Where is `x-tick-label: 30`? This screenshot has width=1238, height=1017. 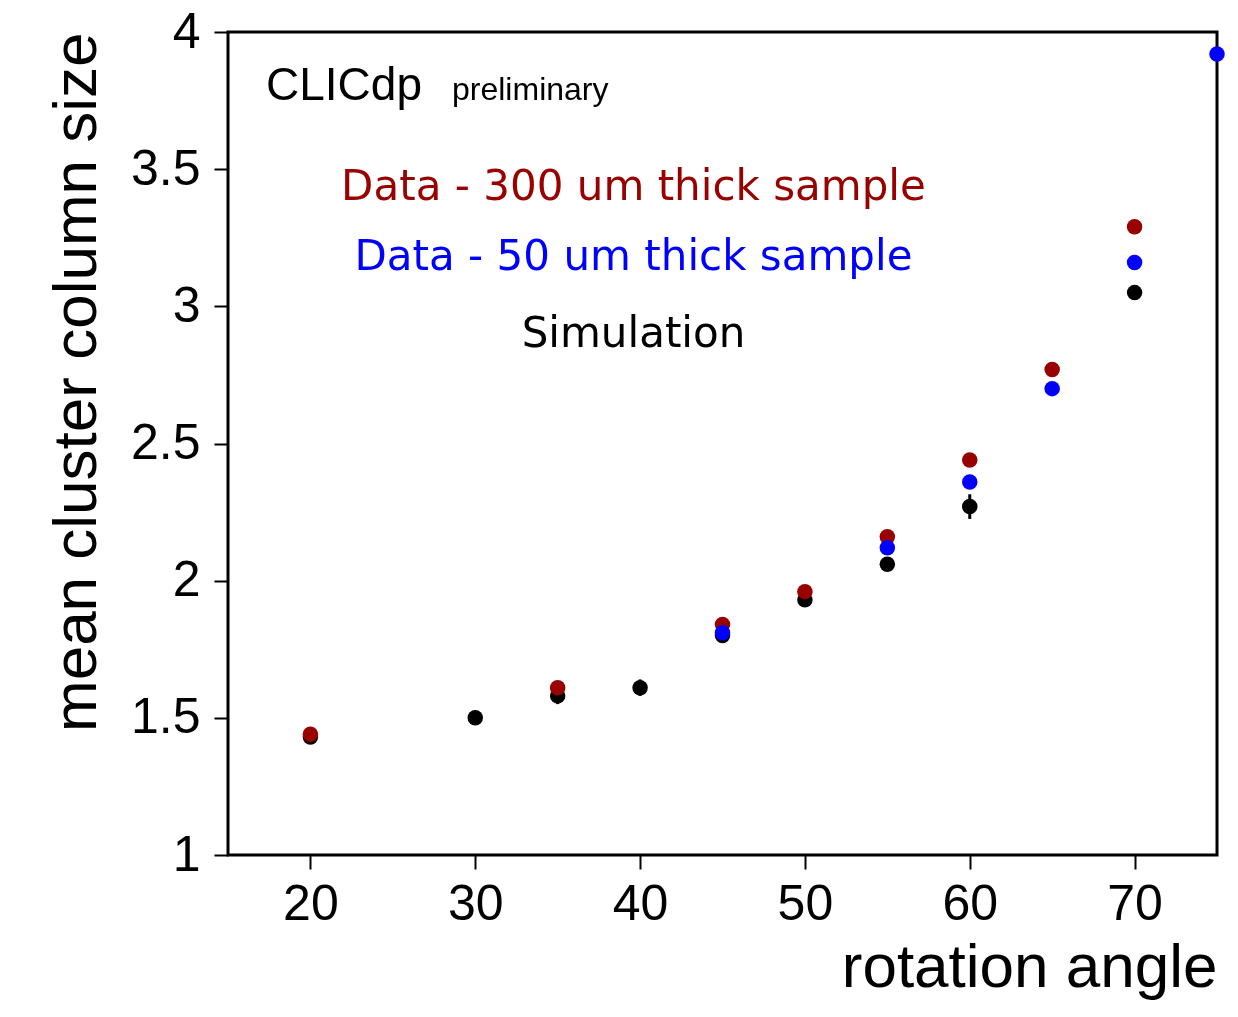
x-tick-label: 30 is located at coordinates (475, 902).